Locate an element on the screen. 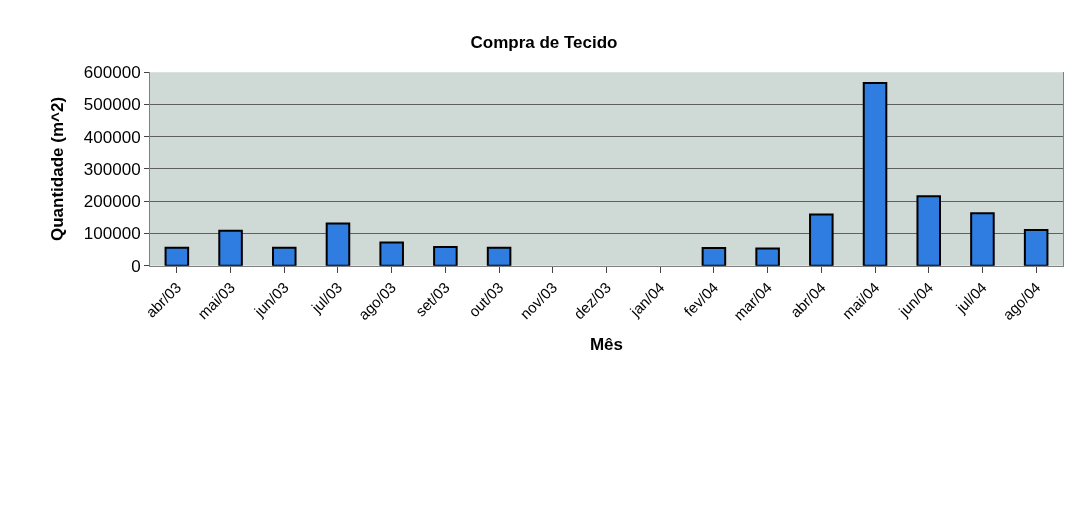 This screenshot has height=513, width=1088. y-tick-label: 300000 is located at coordinates (112, 169).